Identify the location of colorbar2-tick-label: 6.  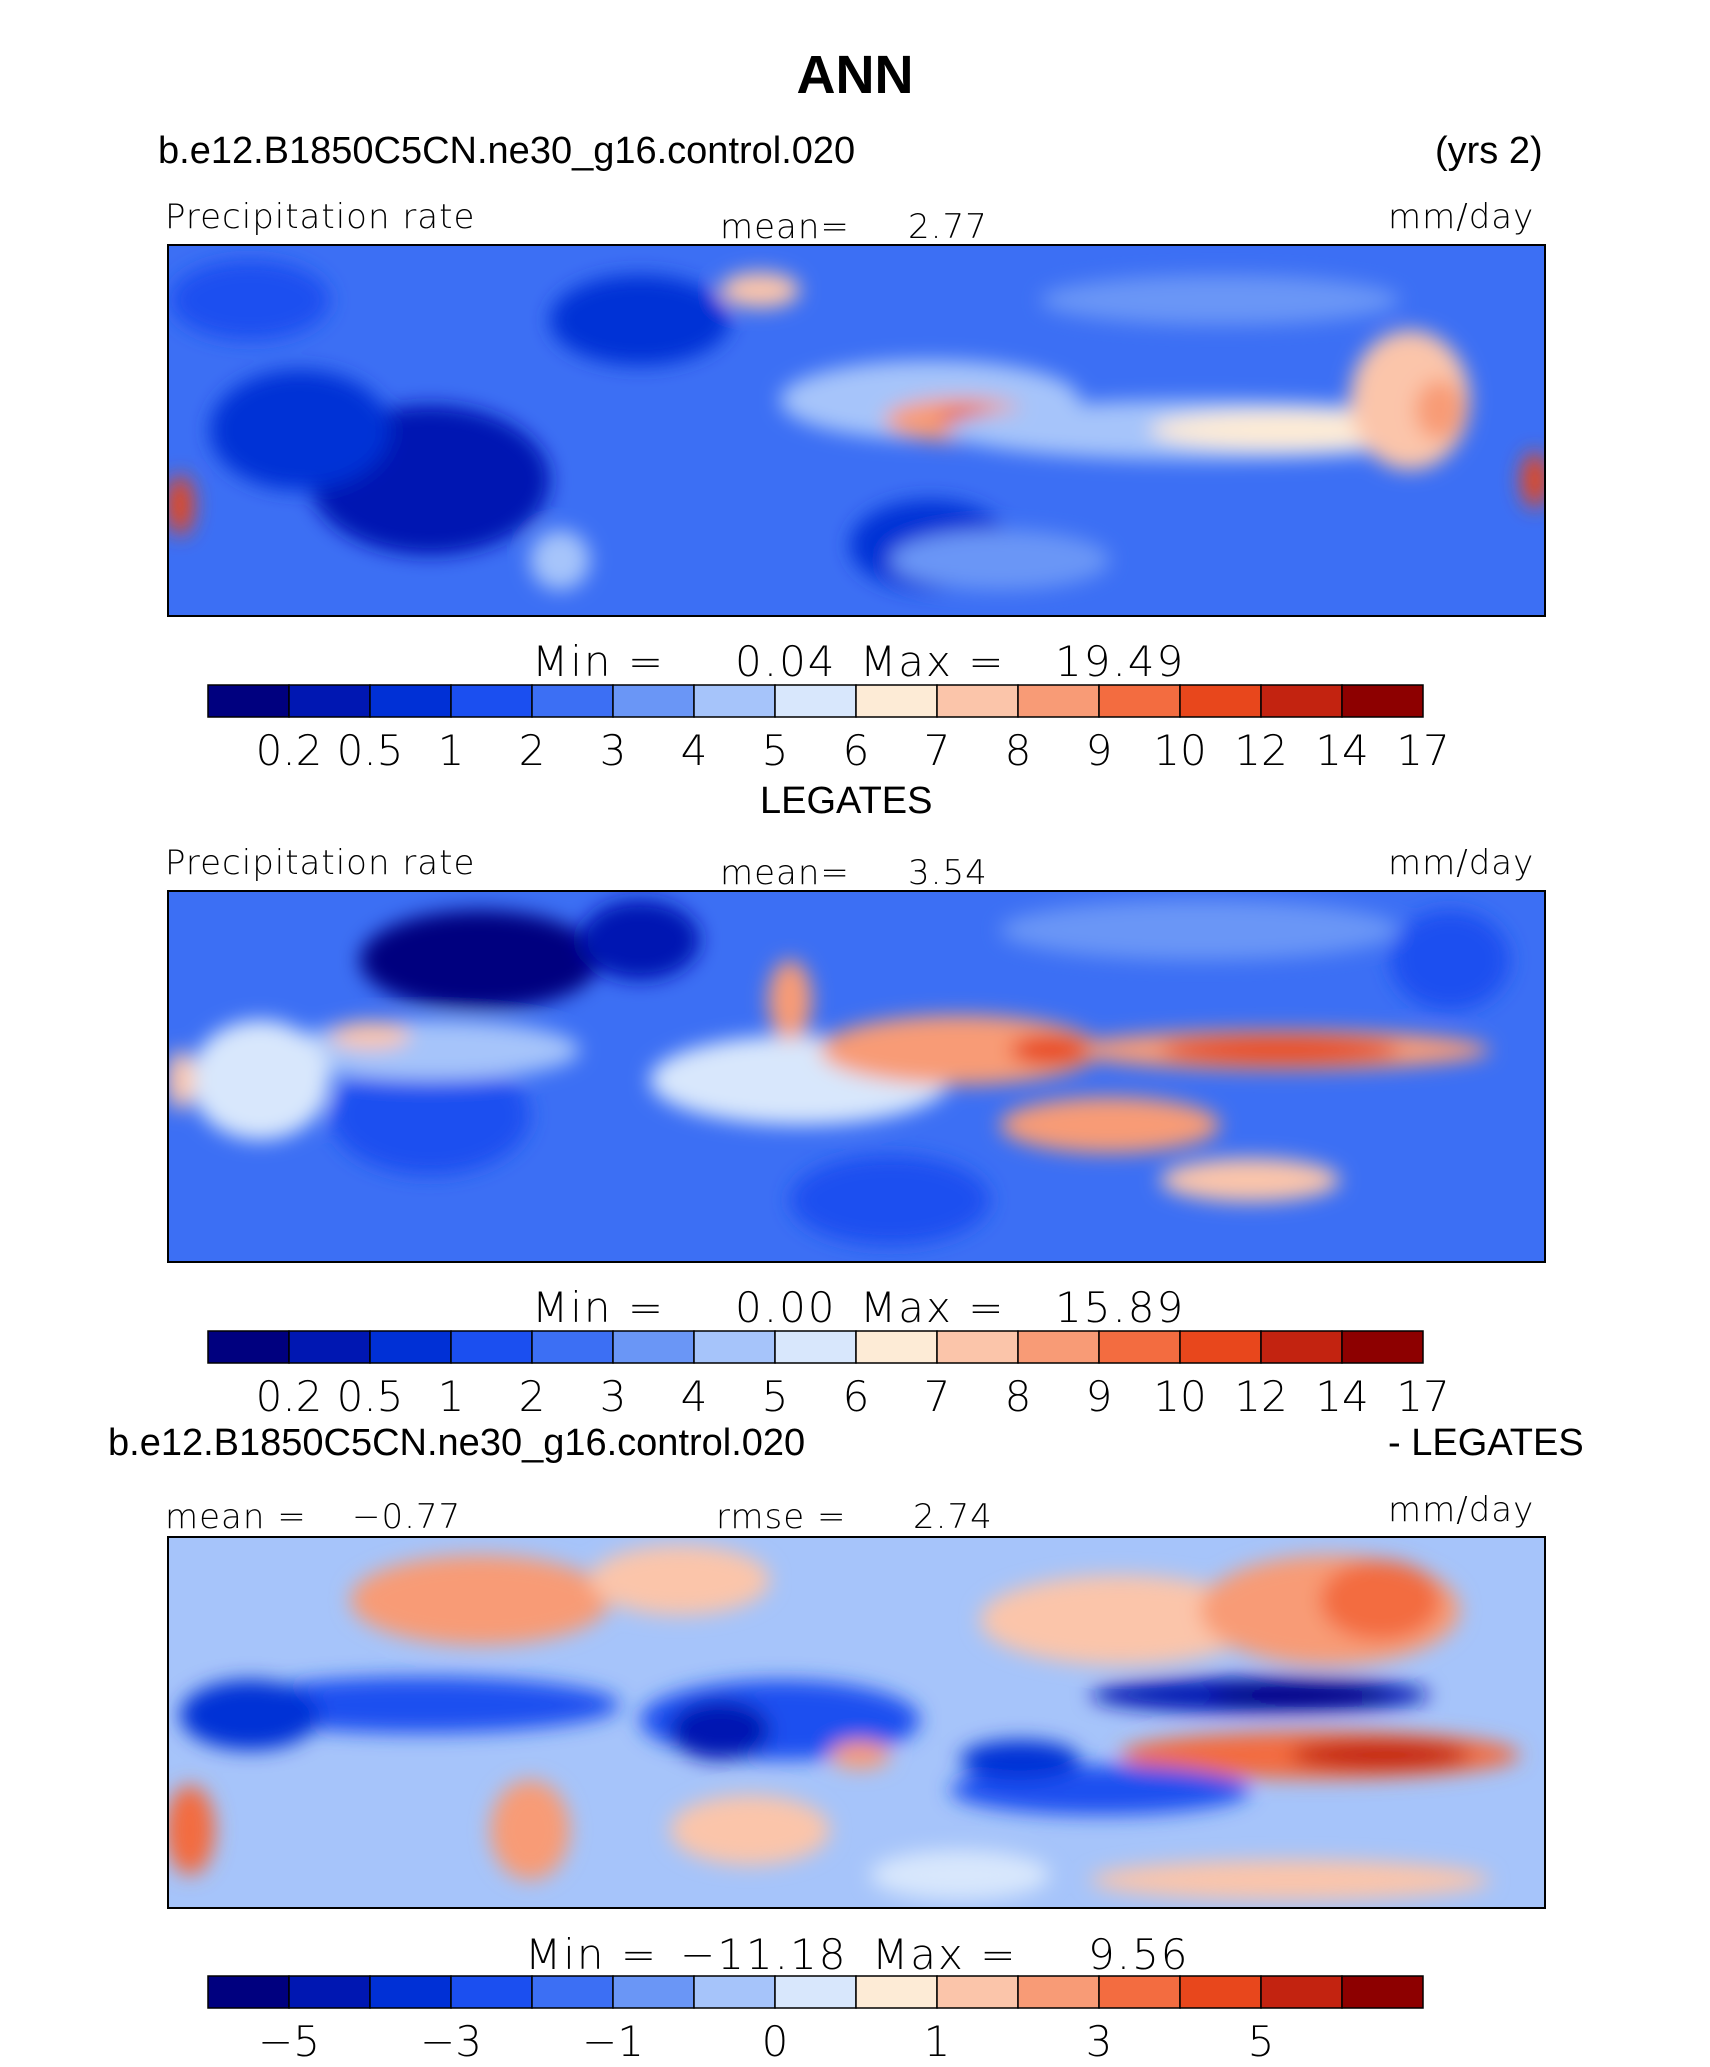
(856, 1396).